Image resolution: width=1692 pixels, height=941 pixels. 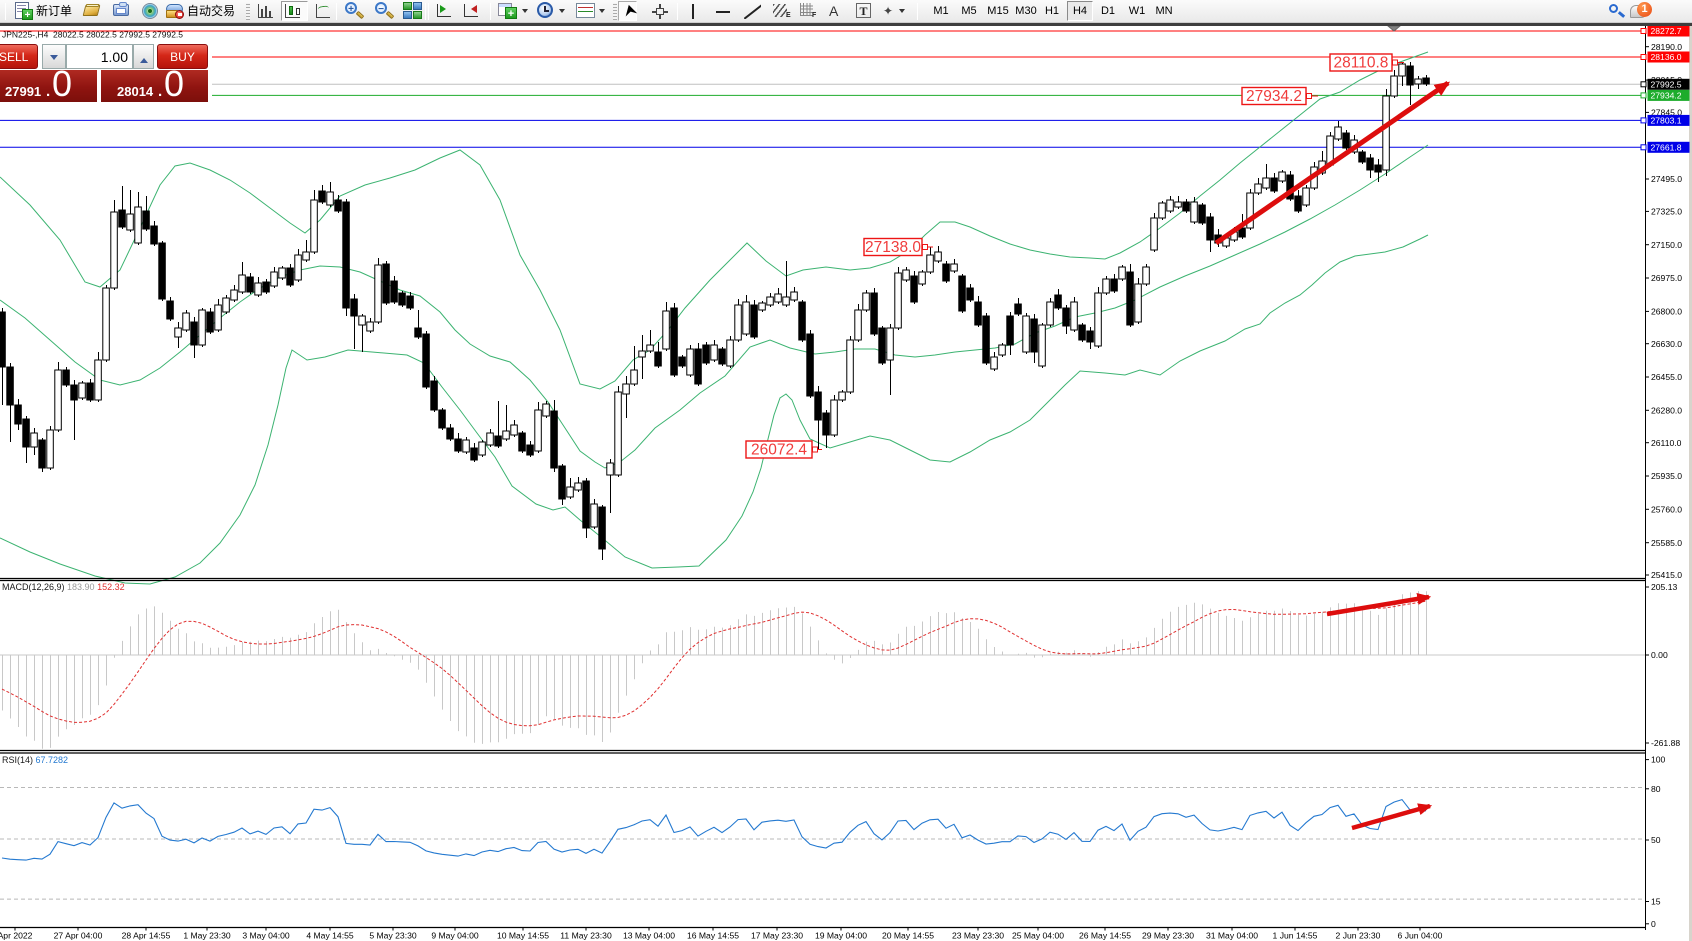 What do you see at coordinates (1656, 902) in the screenshot?
I see `svg-text: 15` at bounding box center [1656, 902].